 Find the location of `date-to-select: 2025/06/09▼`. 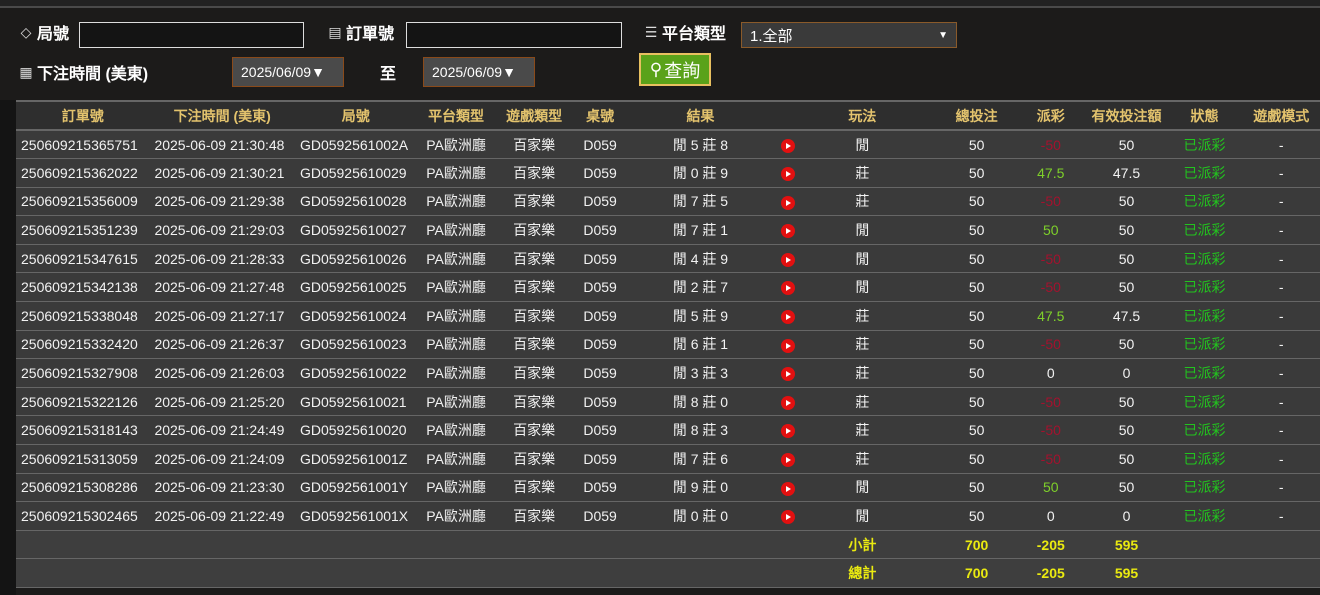

date-to-select: 2025/06/09▼ is located at coordinates (479, 72).